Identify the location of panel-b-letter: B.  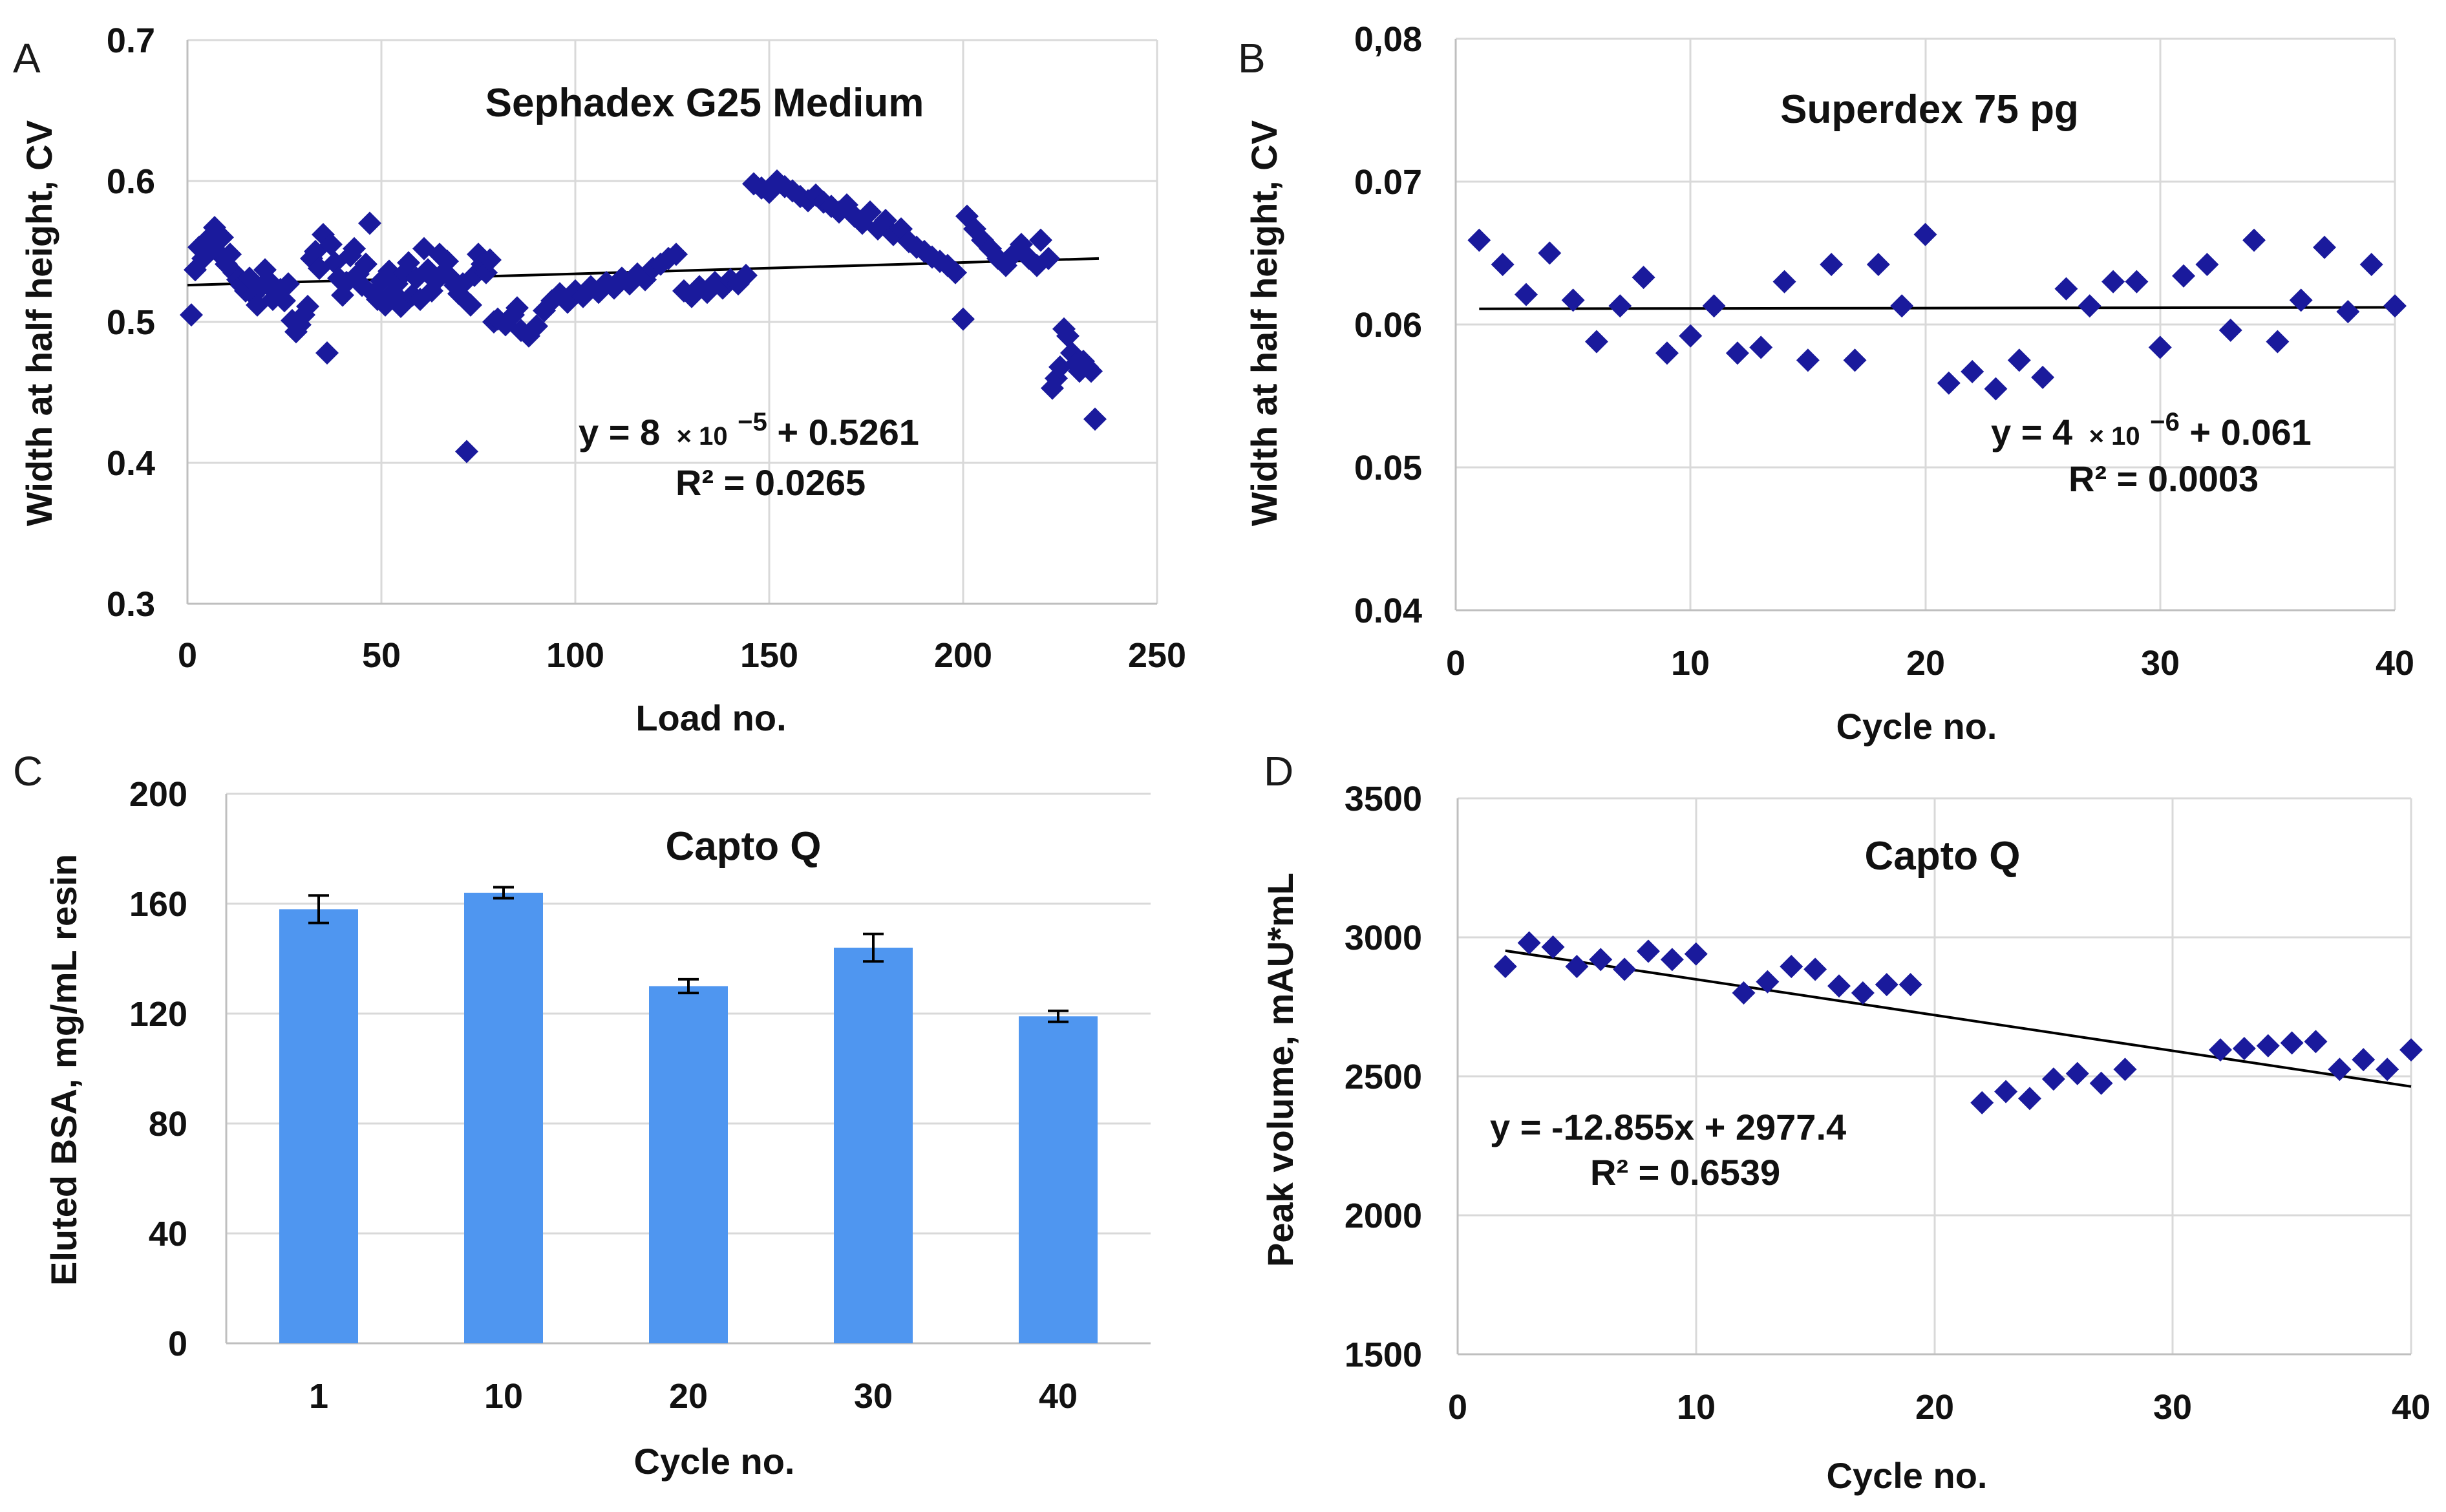
(1252, 58).